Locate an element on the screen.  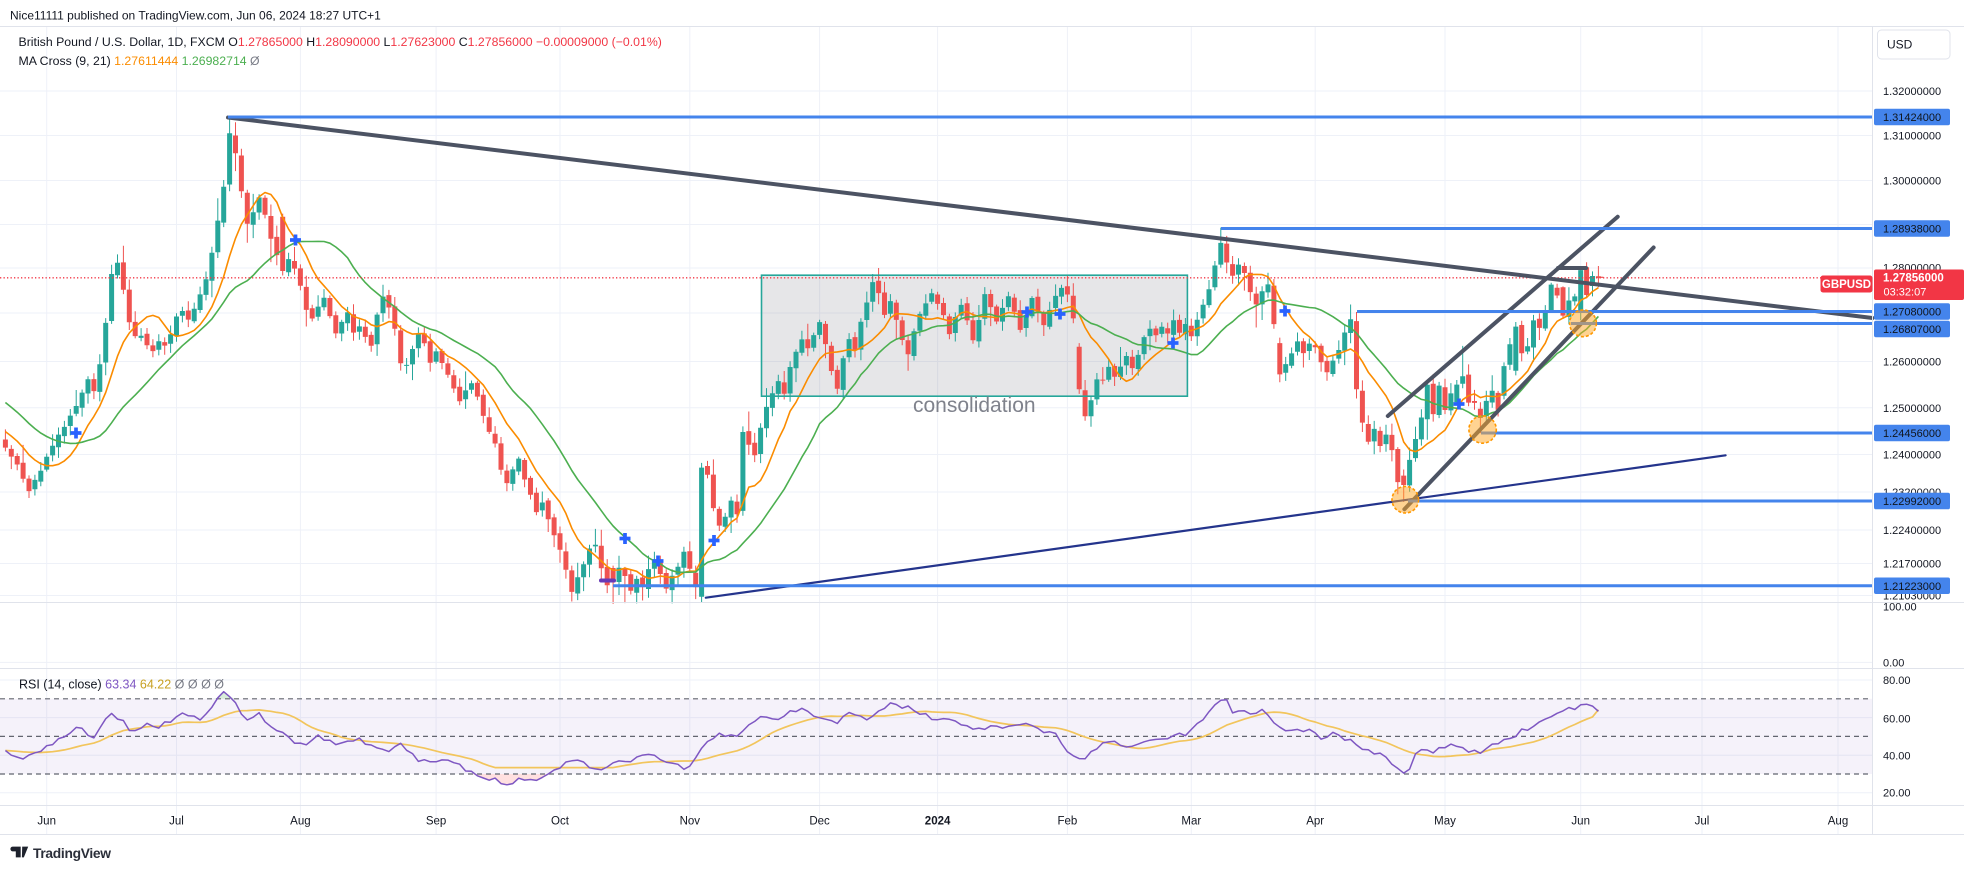
svg-text: Feb is located at coordinates (1067, 822).